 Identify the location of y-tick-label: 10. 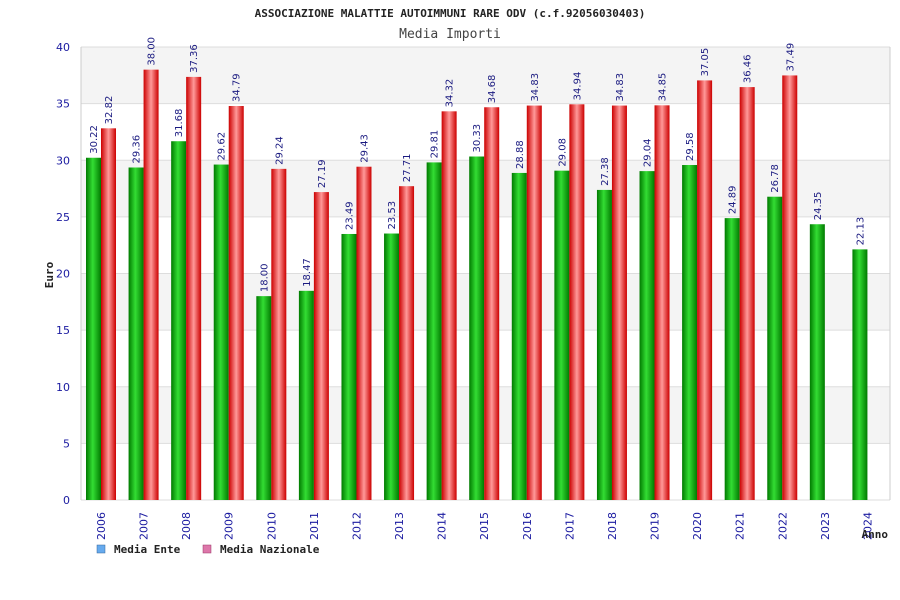
(63, 387).